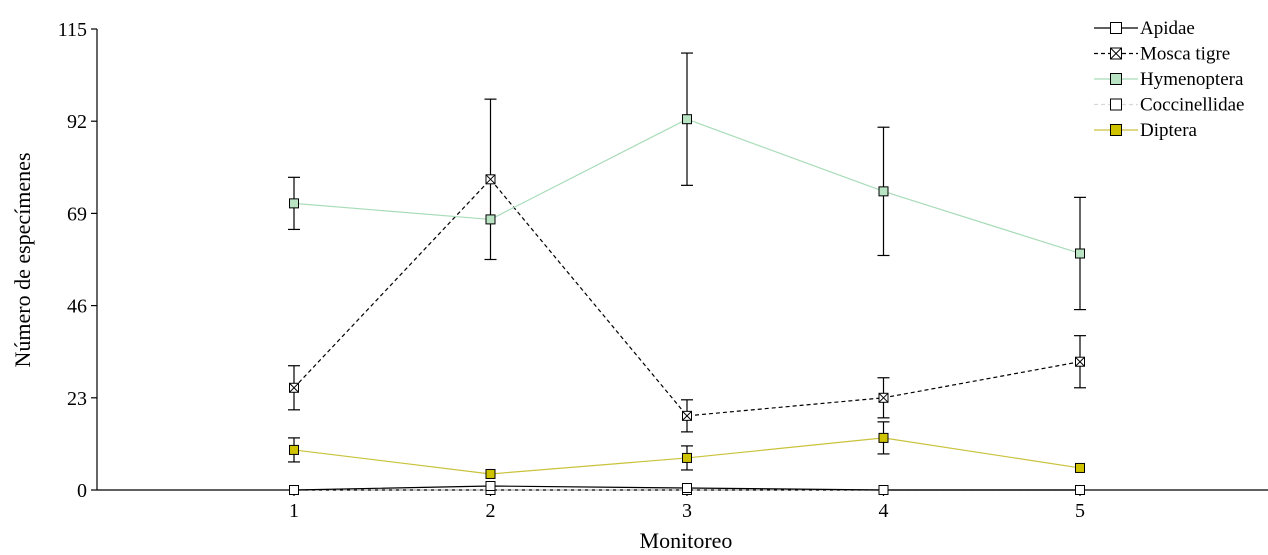 The height and width of the screenshot is (555, 1268). Describe the element at coordinates (686, 540) in the screenshot. I see `x-axis-title: Monitoreo` at that location.